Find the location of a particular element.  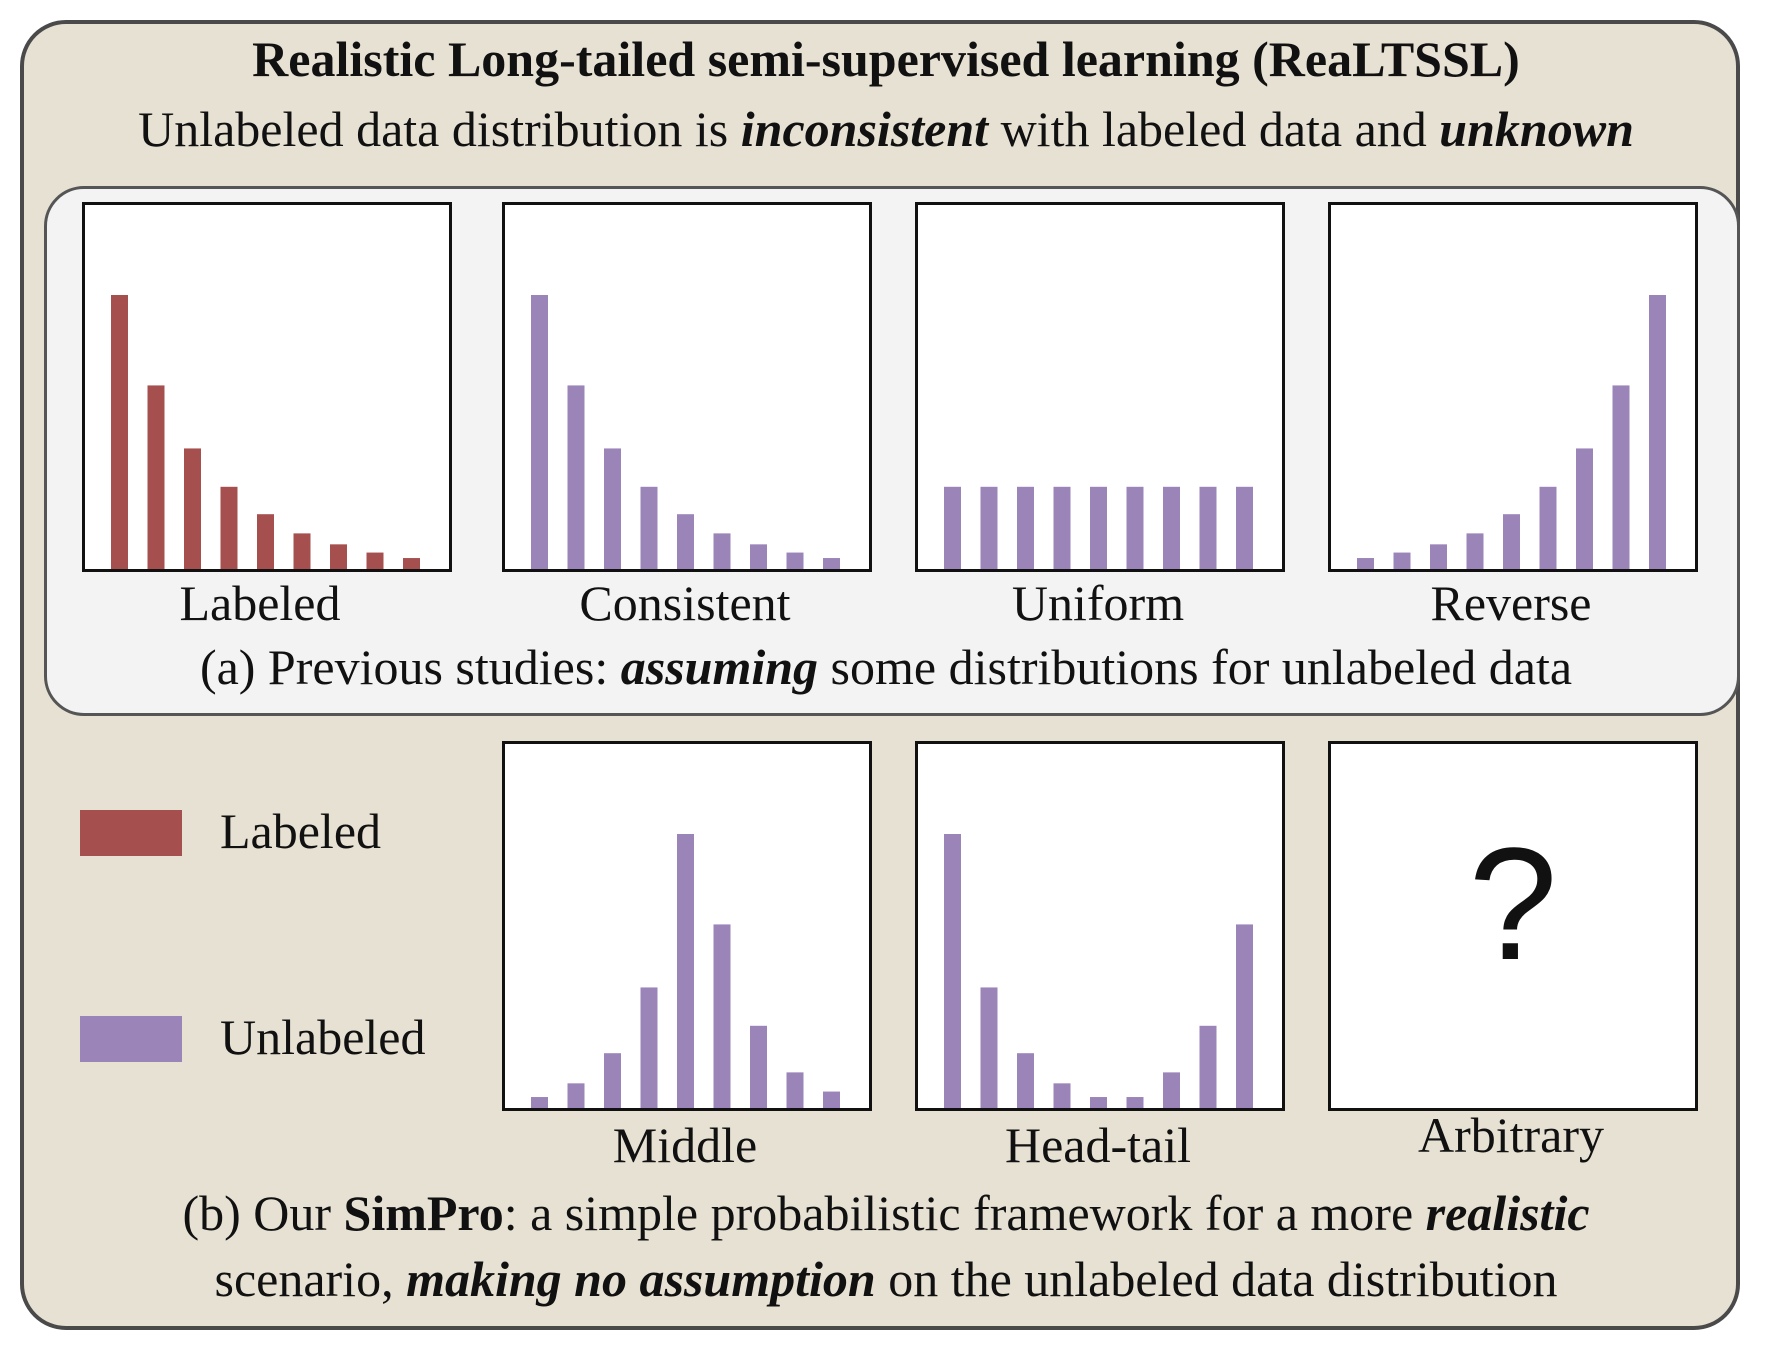

chart-uniform is located at coordinates (1100, 387).